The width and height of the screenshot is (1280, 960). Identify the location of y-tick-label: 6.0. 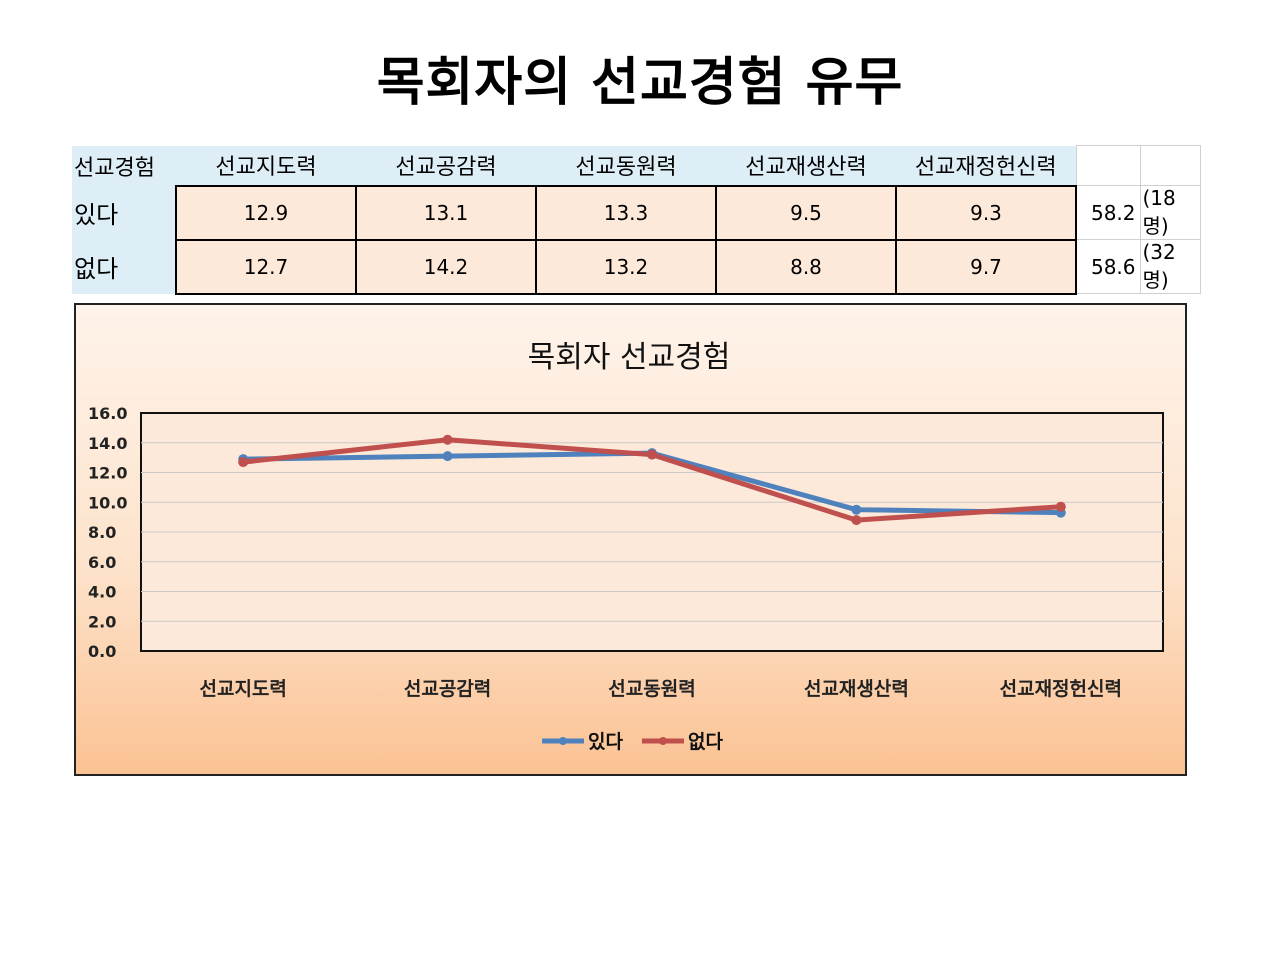
(102, 562).